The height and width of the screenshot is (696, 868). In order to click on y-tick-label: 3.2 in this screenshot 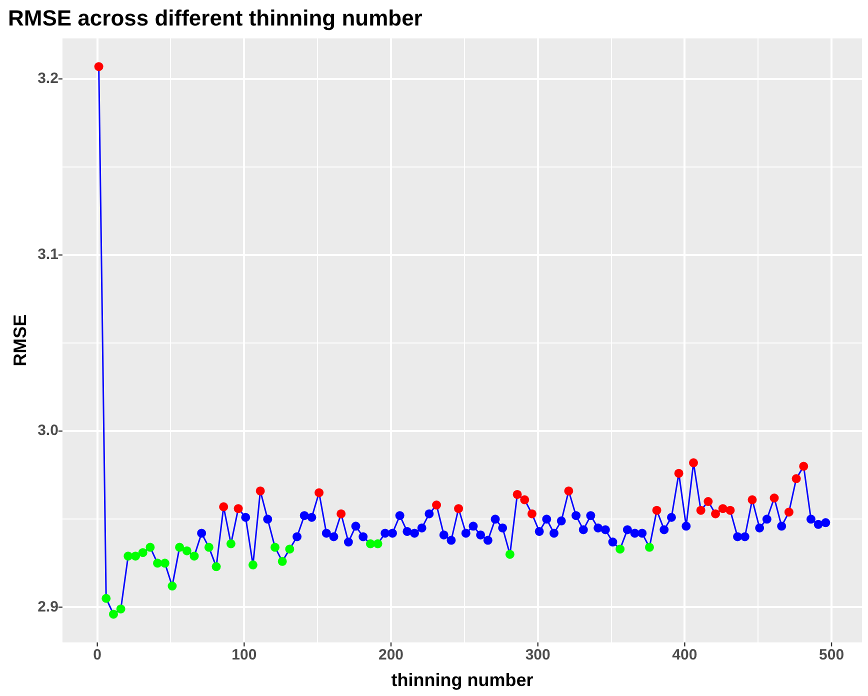, I will do `click(48, 79)`.